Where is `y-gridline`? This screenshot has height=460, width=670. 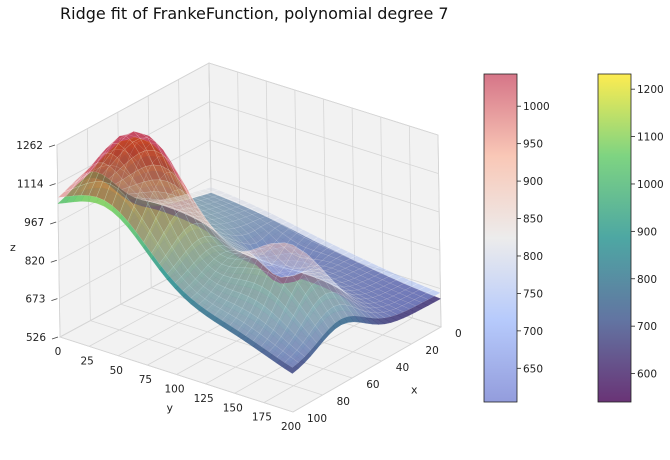
y-gridline is located at coordinates (338, 264).